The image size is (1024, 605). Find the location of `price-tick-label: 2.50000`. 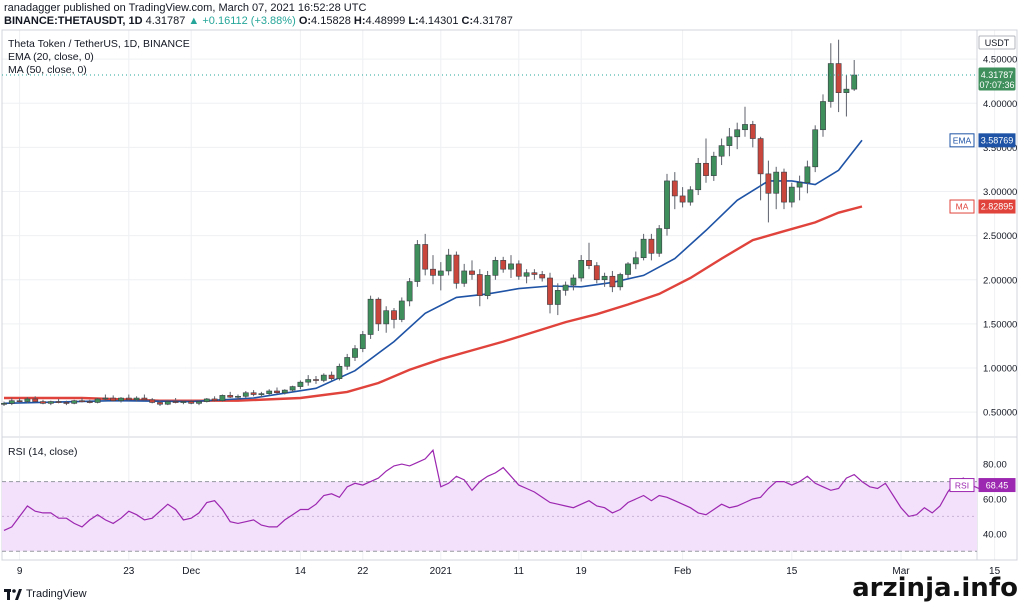

price-tick-label: 2.50000 is located at coordinates (1000, 236).